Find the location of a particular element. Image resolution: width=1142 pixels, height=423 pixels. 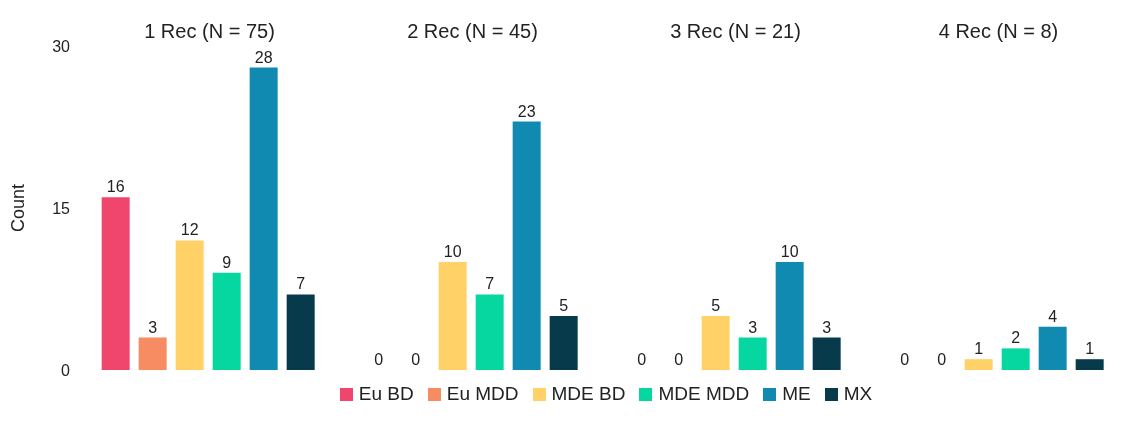

x-tick-label: 4 Rec (N = 8) is located at coordinates (998, 31).